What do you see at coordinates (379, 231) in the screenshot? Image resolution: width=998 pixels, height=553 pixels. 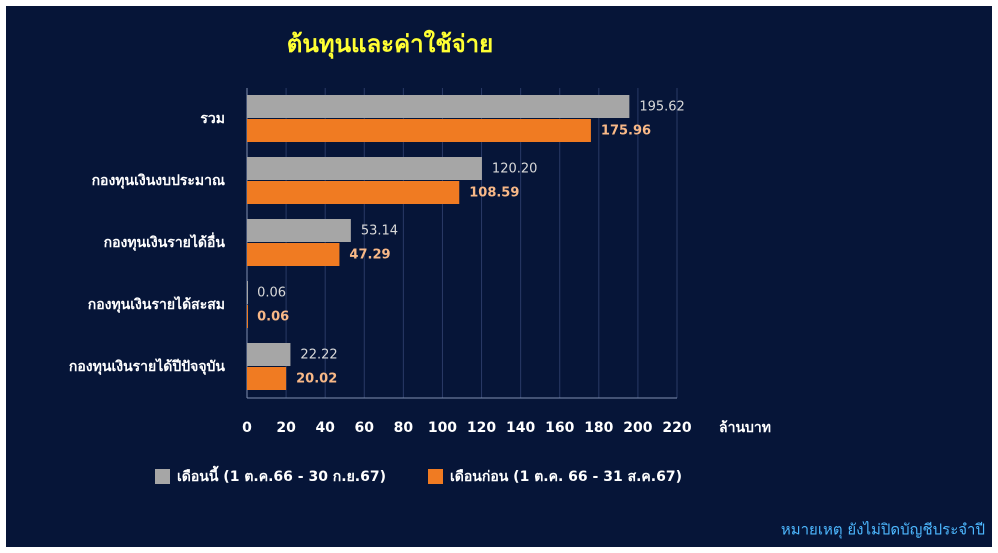 I see `value-label: 53.14` at bounding box center [379, 231].